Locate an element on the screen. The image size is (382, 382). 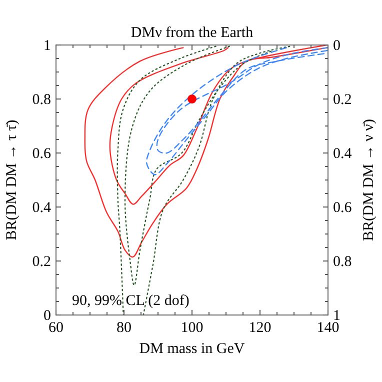
y-tick-label: 1 is located at coordinates (47, 46).